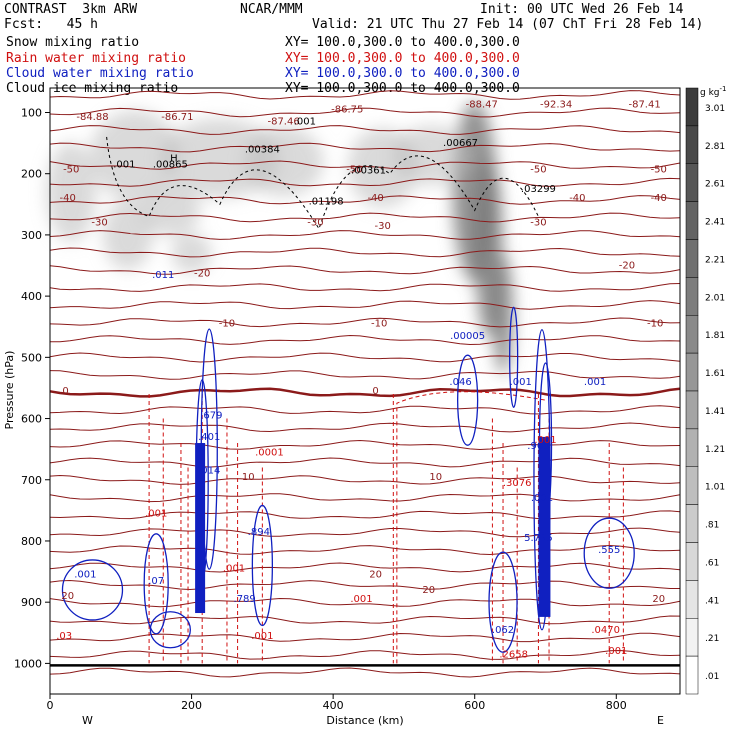  What do you see at coordinates (248, 477) in the screenshot?
I see `temperature-label: 10` at bounding box center [248, 477].